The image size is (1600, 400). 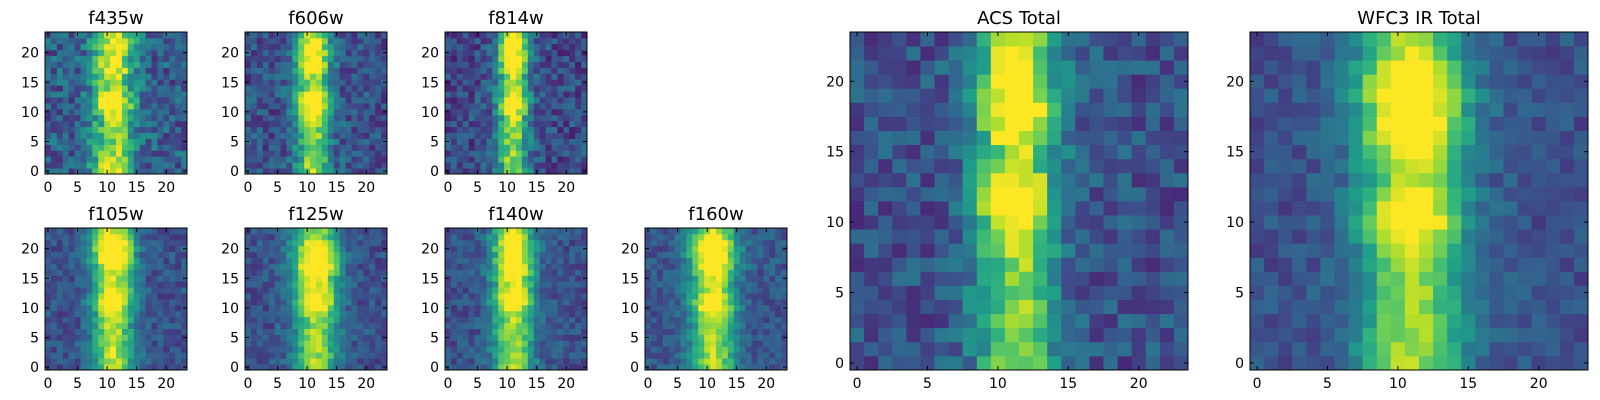 I want to click on y-tick-label: 0, so click(x=234, y=172).